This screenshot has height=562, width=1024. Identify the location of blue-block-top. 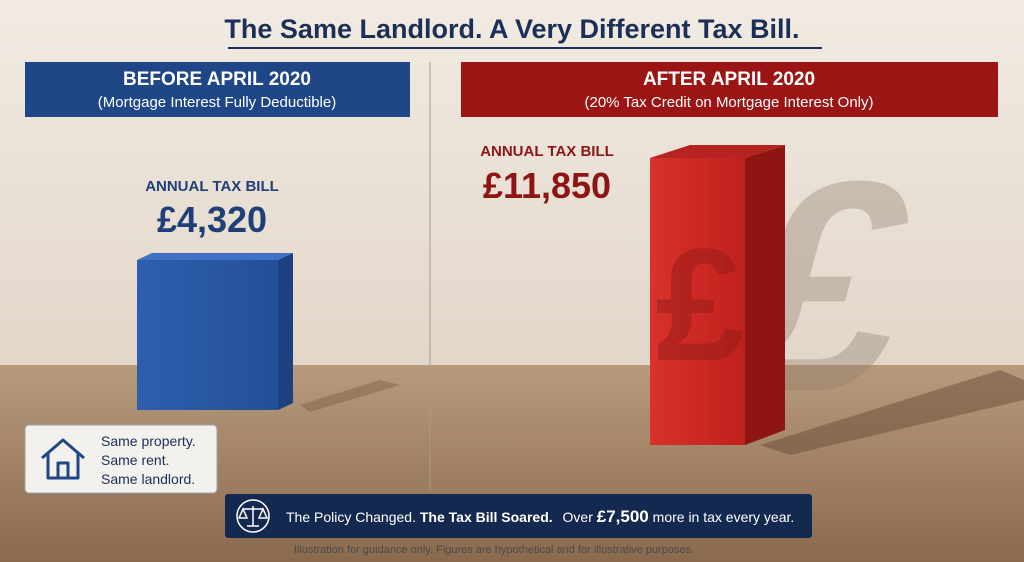
(215, 256).